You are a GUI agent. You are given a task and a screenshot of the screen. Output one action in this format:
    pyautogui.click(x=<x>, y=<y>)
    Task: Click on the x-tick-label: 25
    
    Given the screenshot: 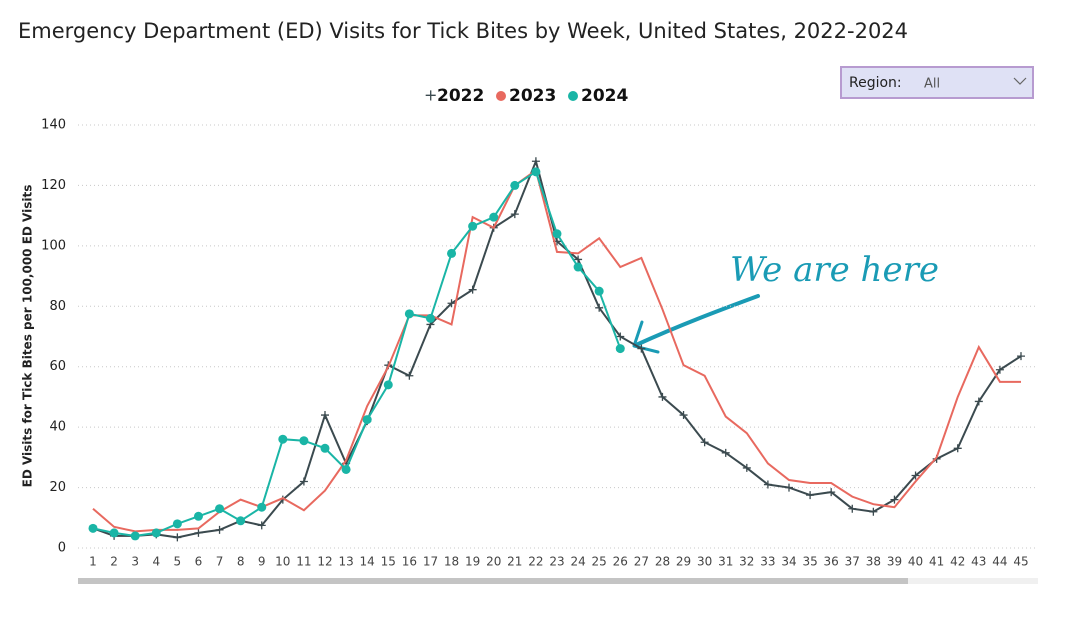 What is the action you would take?
    pyautogui.click(x=599, y=562)
    